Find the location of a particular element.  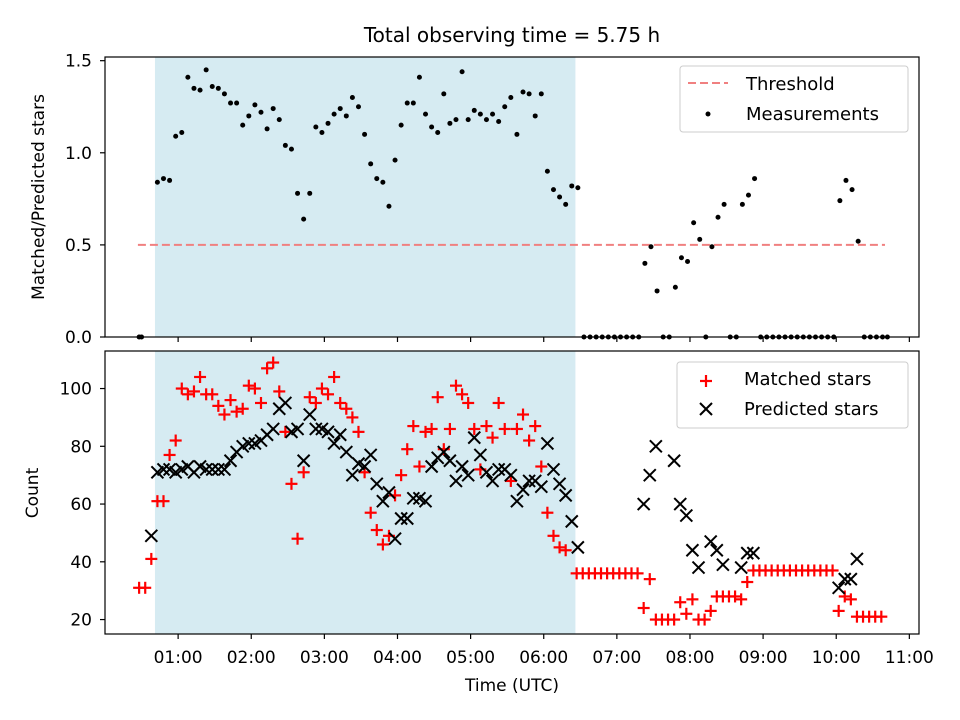

y-axis-ticks-top: 0.0 0.5 1.0 1.5 is located at coordinates (85, 200).